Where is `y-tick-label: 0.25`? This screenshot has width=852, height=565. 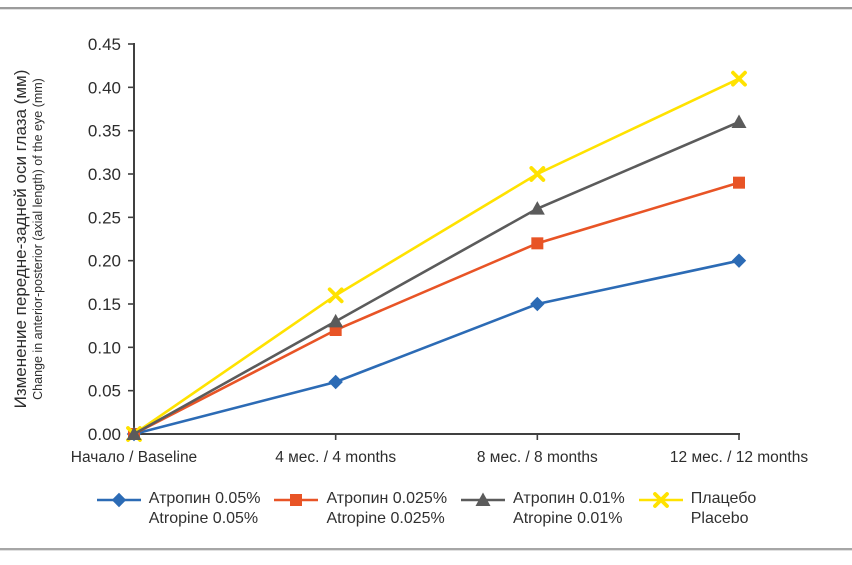
y-tick-label: 0.25 is located at coordinates (104, 217).